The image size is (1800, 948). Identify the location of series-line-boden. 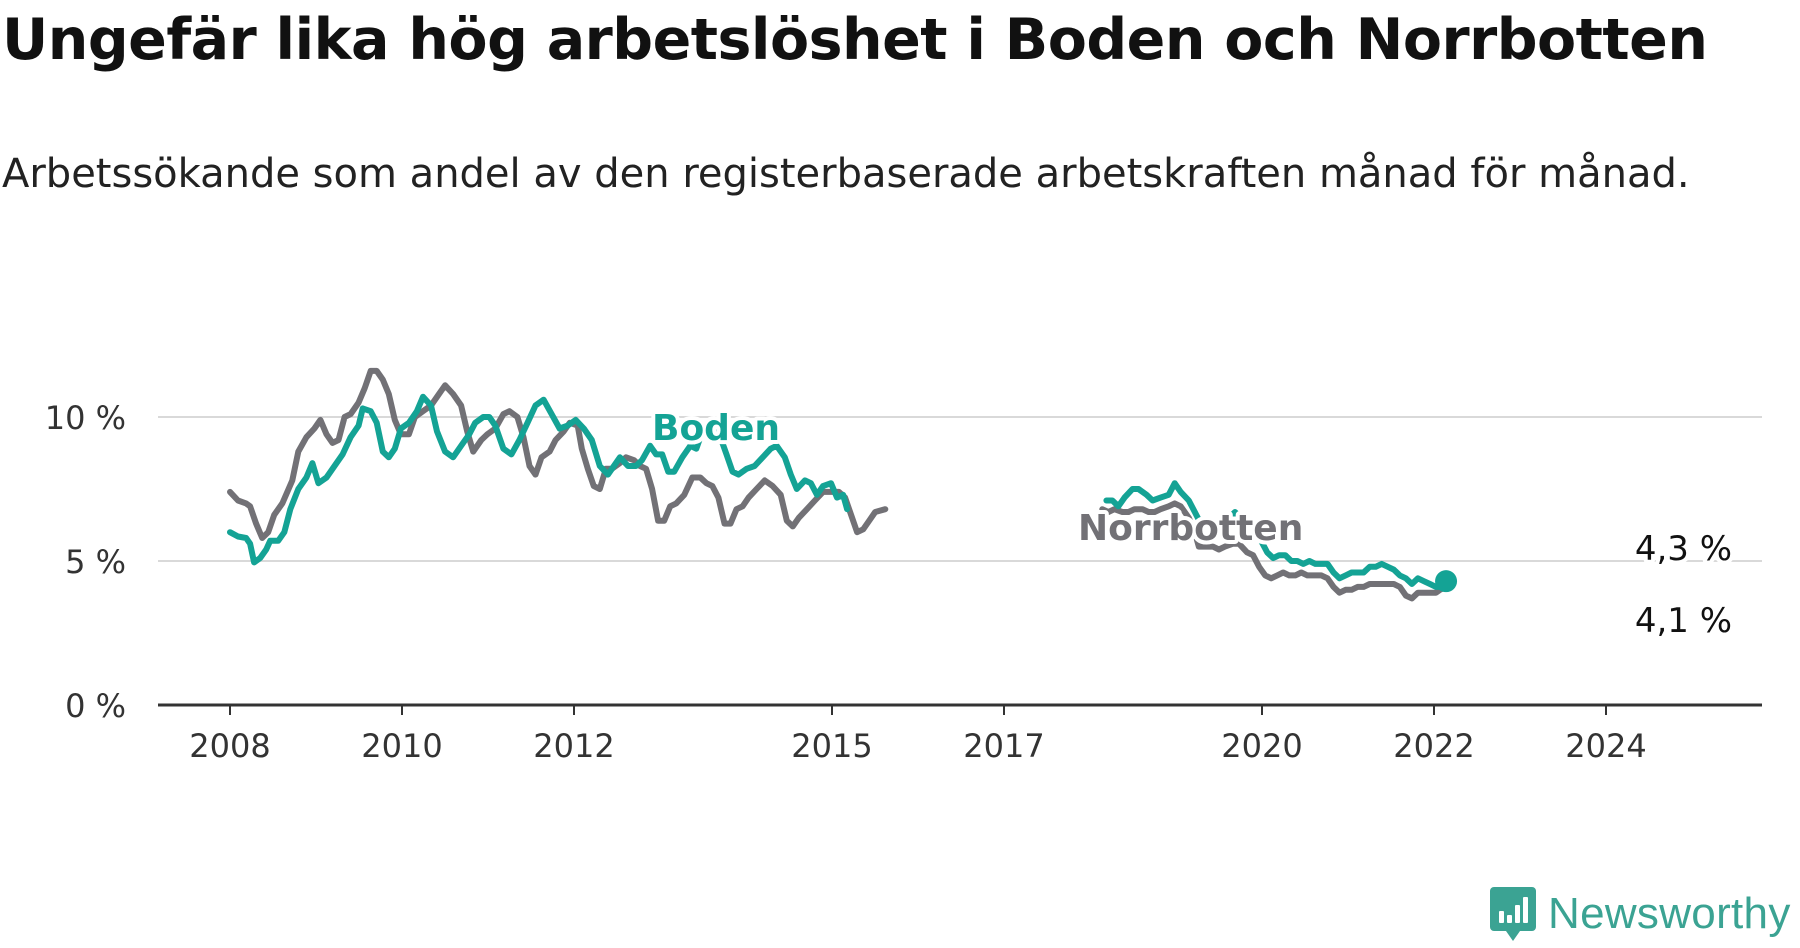
(838, 491).